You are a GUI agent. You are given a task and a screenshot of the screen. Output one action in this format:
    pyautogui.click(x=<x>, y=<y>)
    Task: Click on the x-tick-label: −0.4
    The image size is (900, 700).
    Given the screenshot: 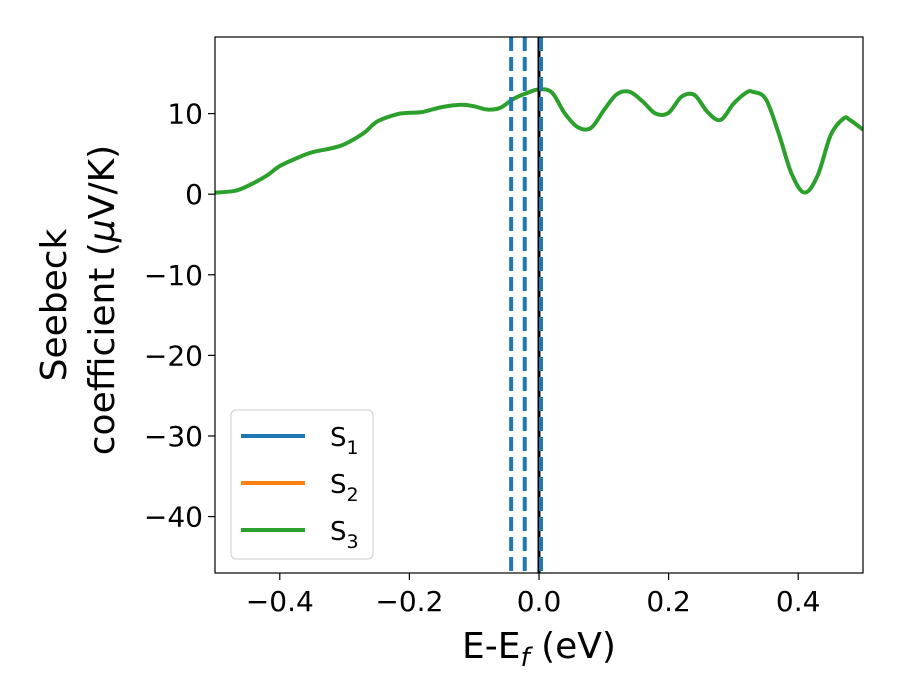 What is the action you would take?
    pyautogui.click(x=280, y=601)
    